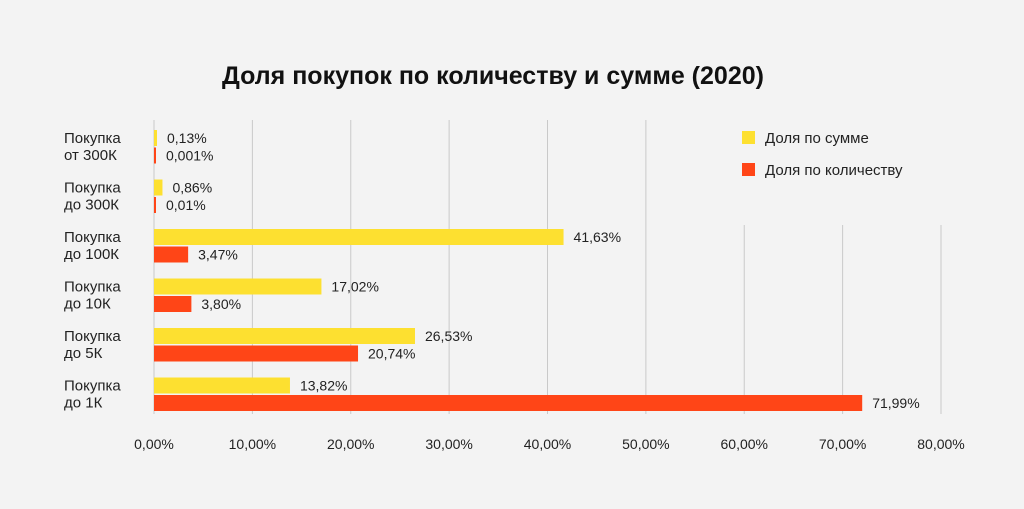 Image resolution: width=1024 pixels, height=509 pixels. What do you see at coordinates (92, 345) in the screenshot?
I see `category-label: Покупка до 5К` at bounding box center [92, 345].